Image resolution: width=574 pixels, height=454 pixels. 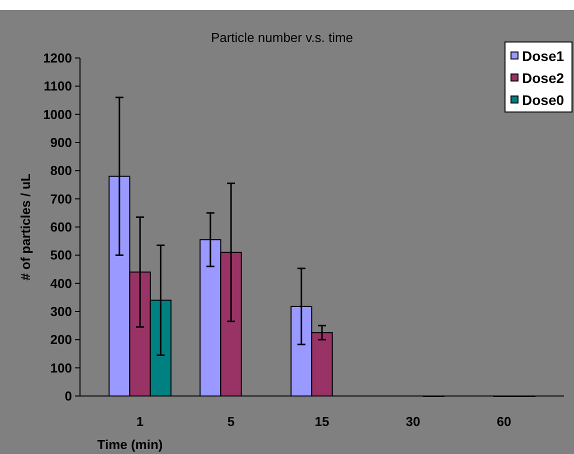 What do you see at coordinates (231, 421) in the screenshot?
I see `x-tick-label: 5` at bounding box center [231, 421].